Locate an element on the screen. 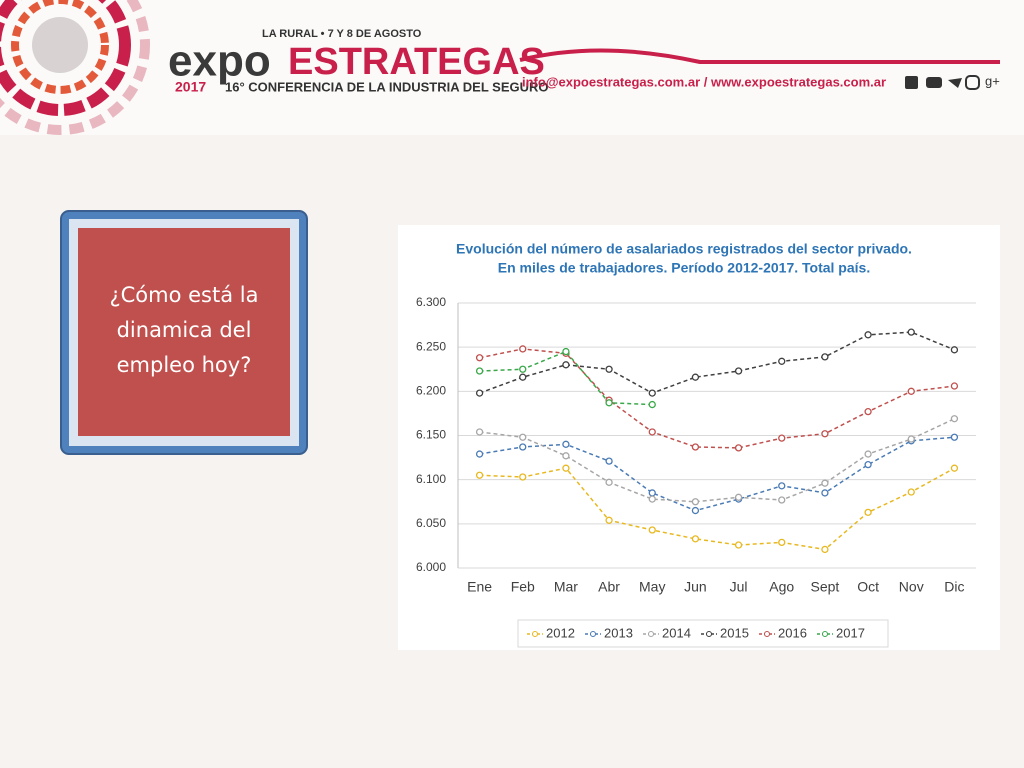 The image size is (1024, 768). x-tick-label: Oct is located at coordinates (868, 587).